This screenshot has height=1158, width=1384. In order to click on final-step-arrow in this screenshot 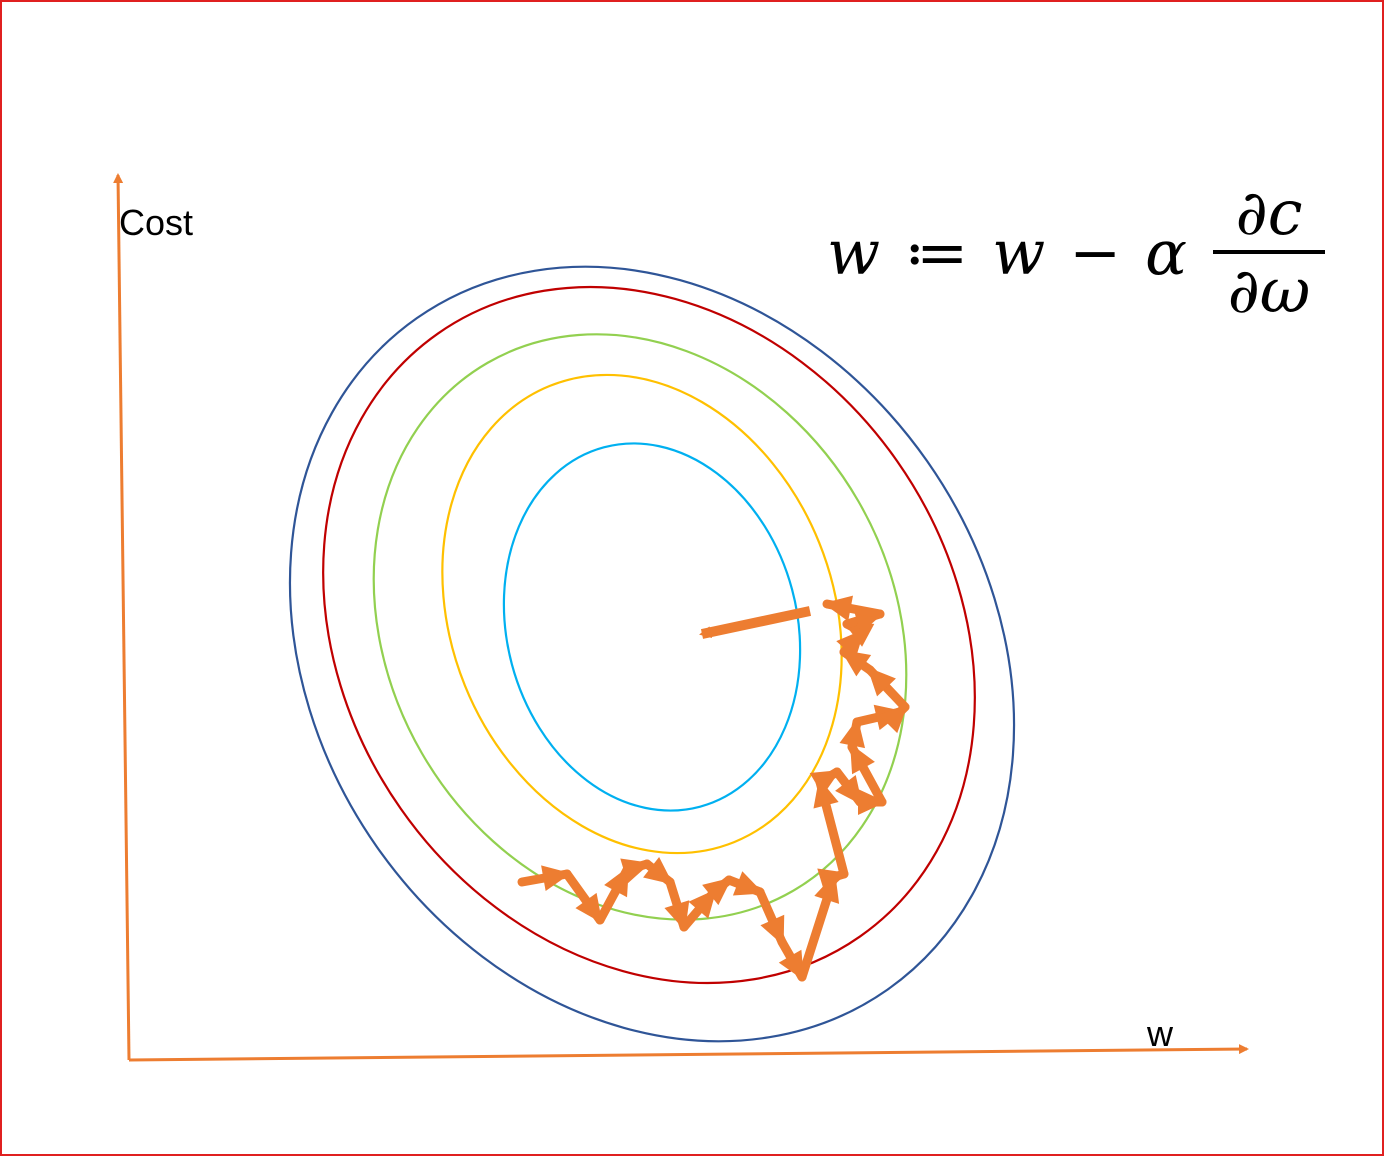, I will do `click(755, 622)`.